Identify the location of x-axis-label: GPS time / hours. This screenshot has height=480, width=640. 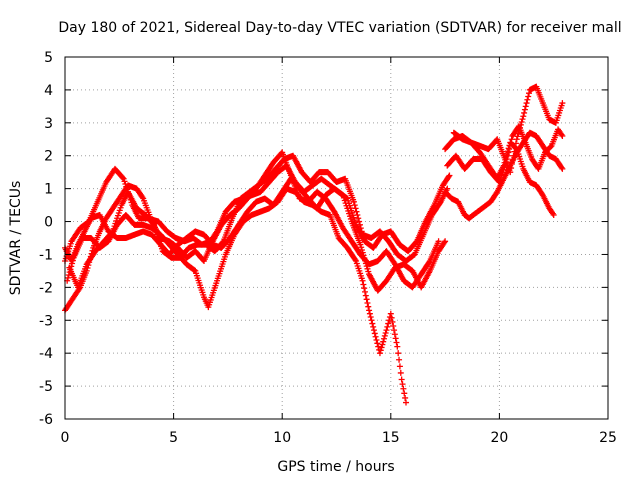
(335, 467).